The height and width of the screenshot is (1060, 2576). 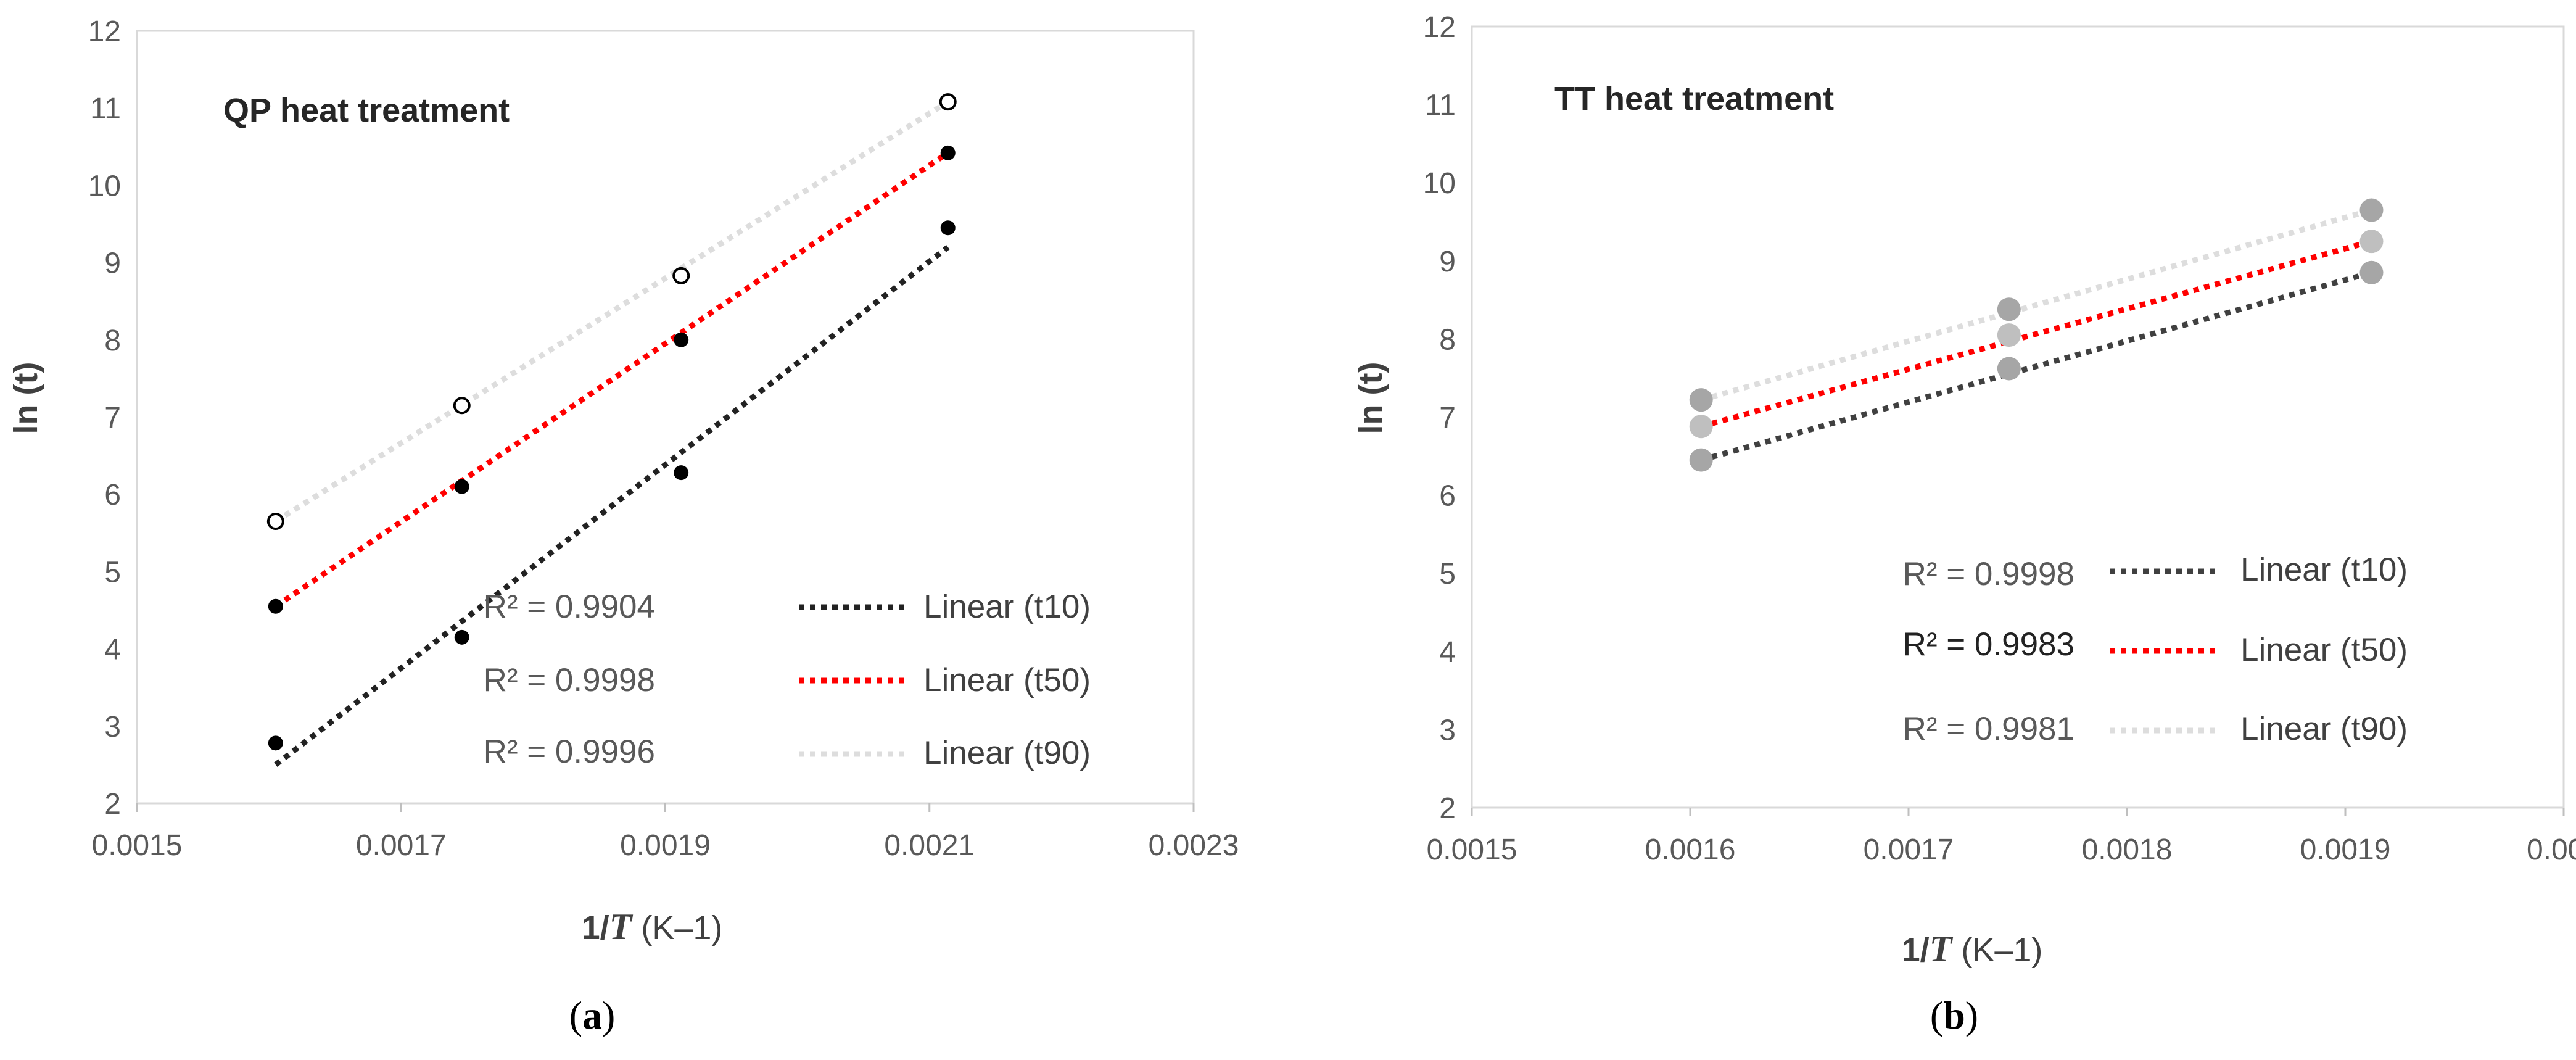 What do you see at coordinates (569, 752) in the screenshot?
I see `legend-r2-t90: R² = 0.9996` at bounding box center [569, 752].